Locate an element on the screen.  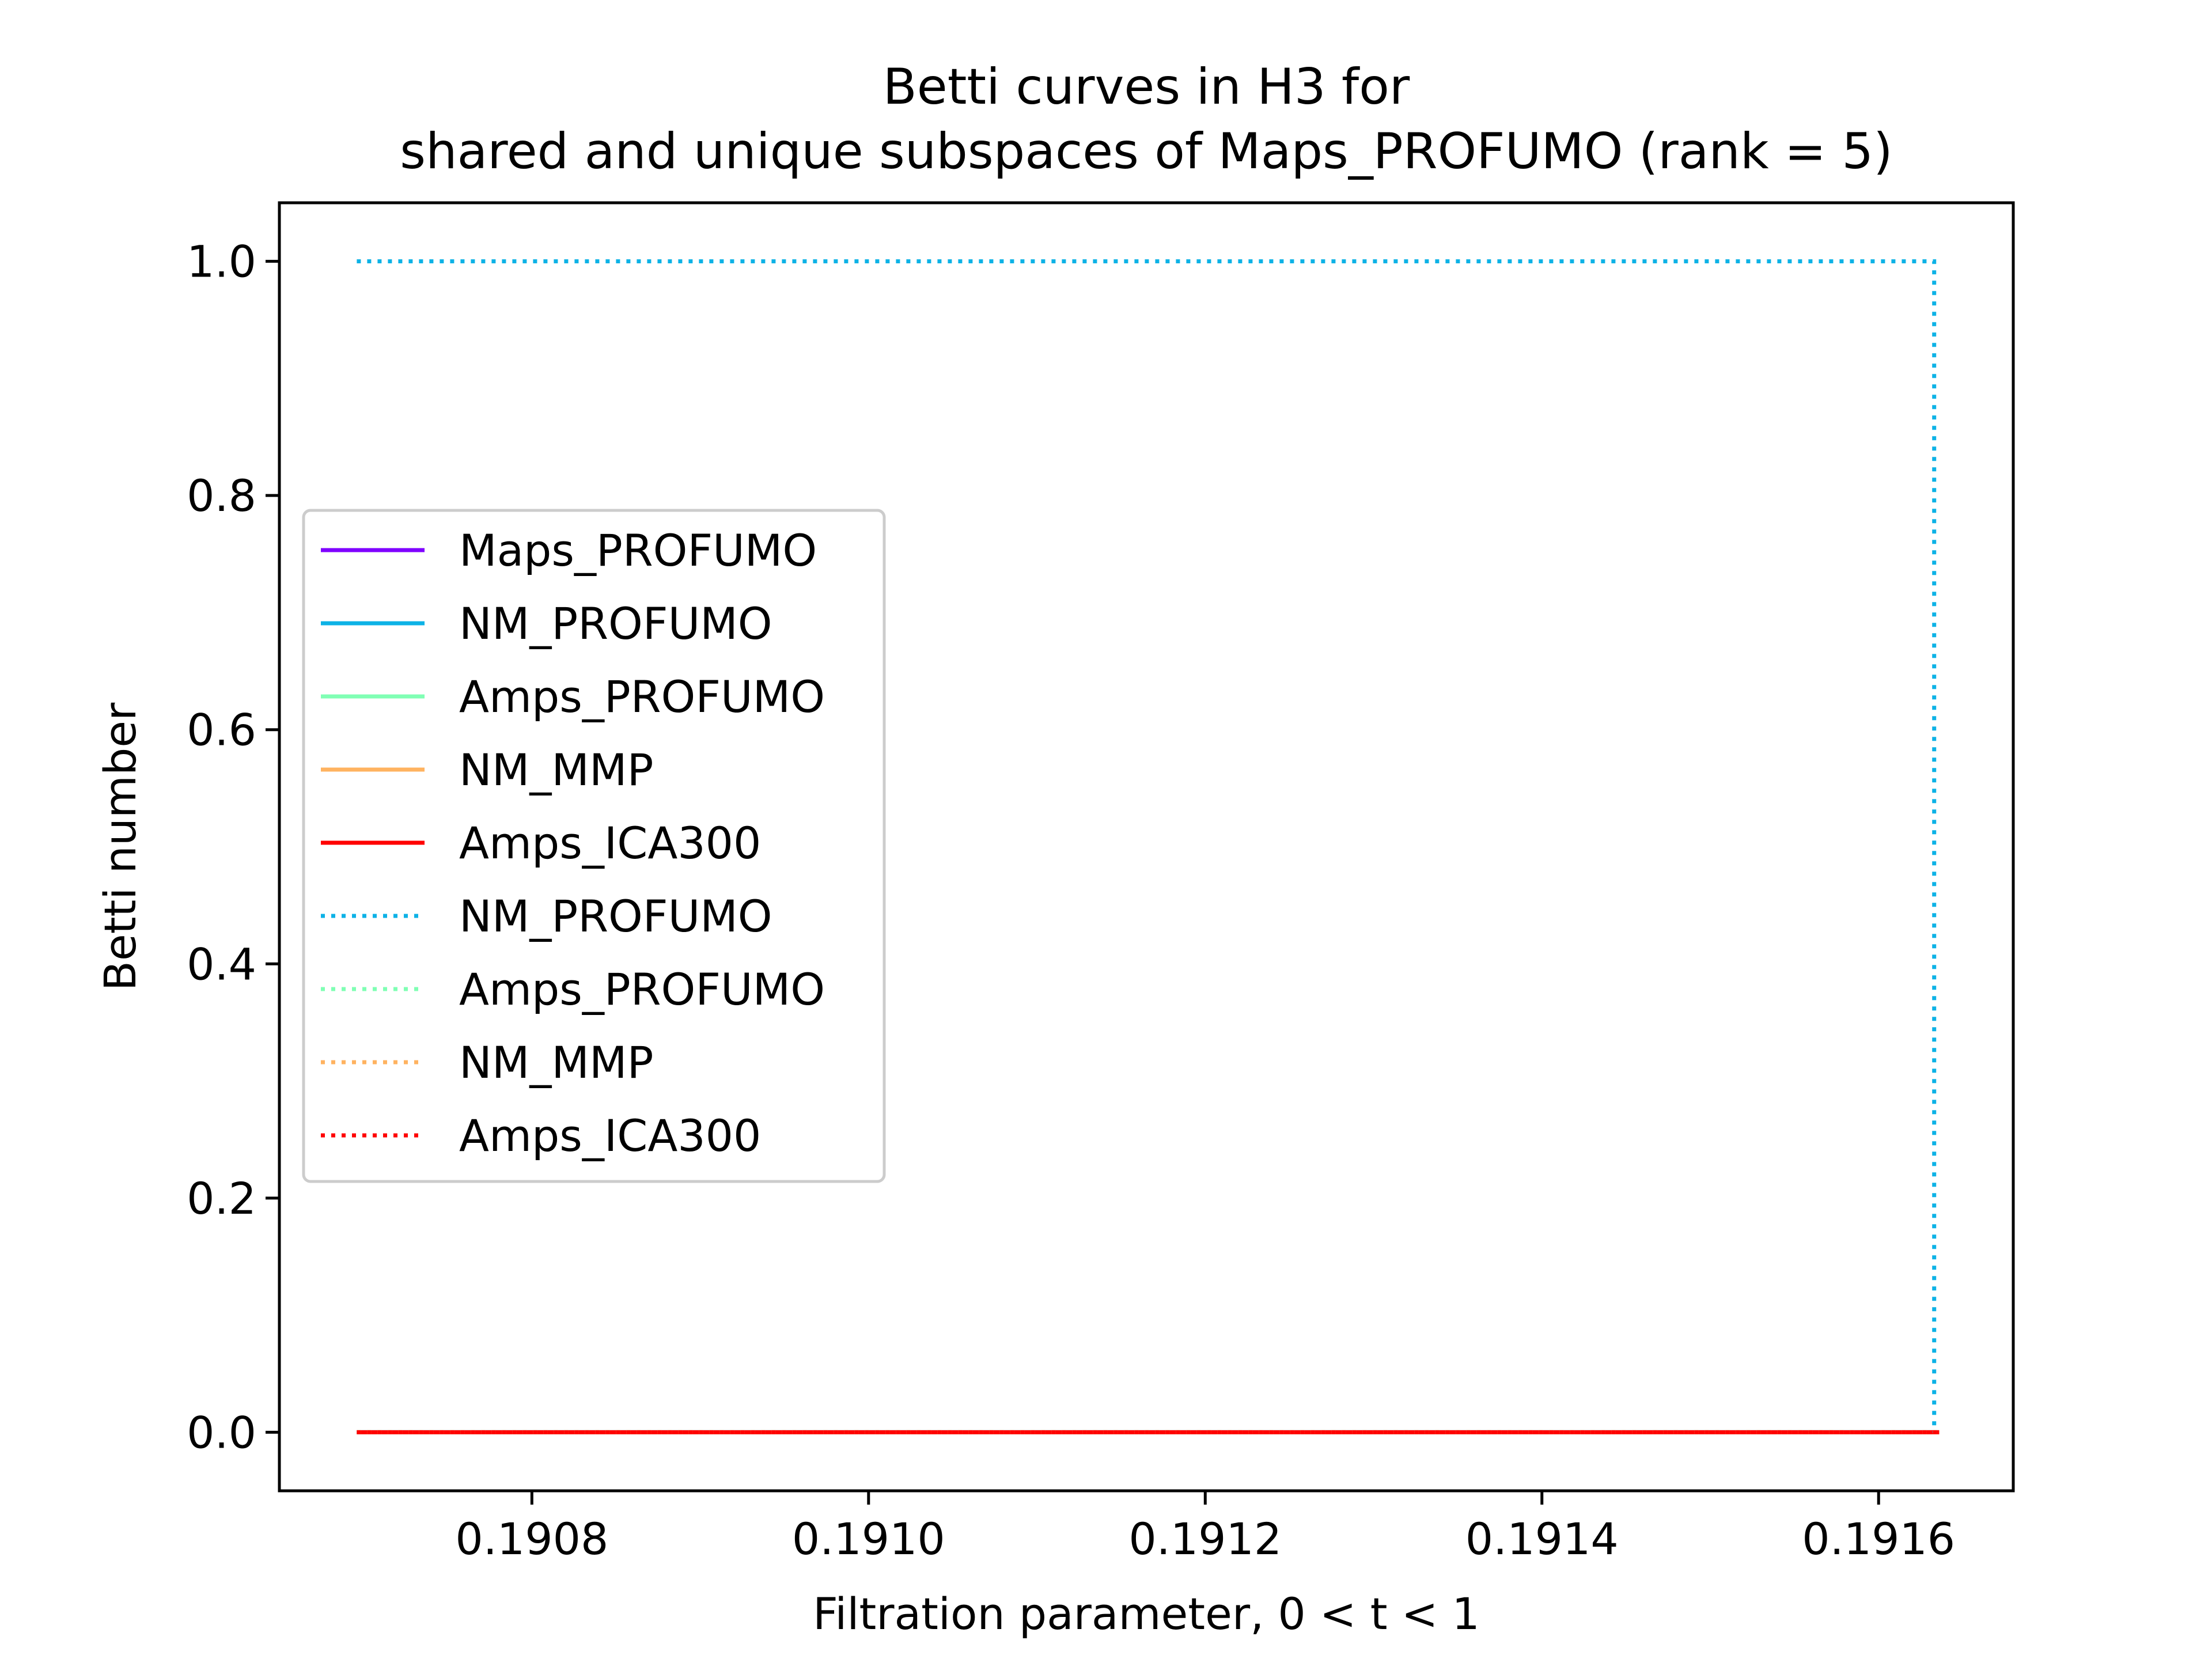
legend-label-8: NM_MMP is located at coordinates (556, 1062).